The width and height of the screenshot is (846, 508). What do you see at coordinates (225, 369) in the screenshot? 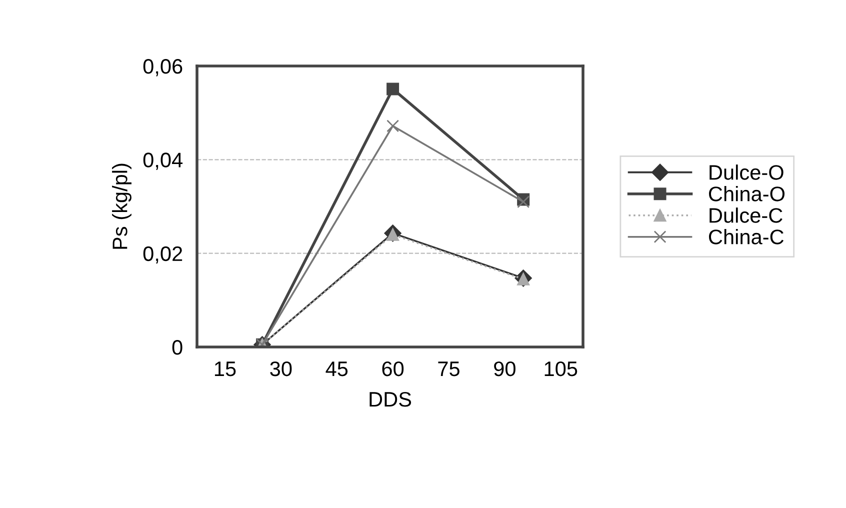
I see `x-tick-label: 15` at bounding box center [225, 369].